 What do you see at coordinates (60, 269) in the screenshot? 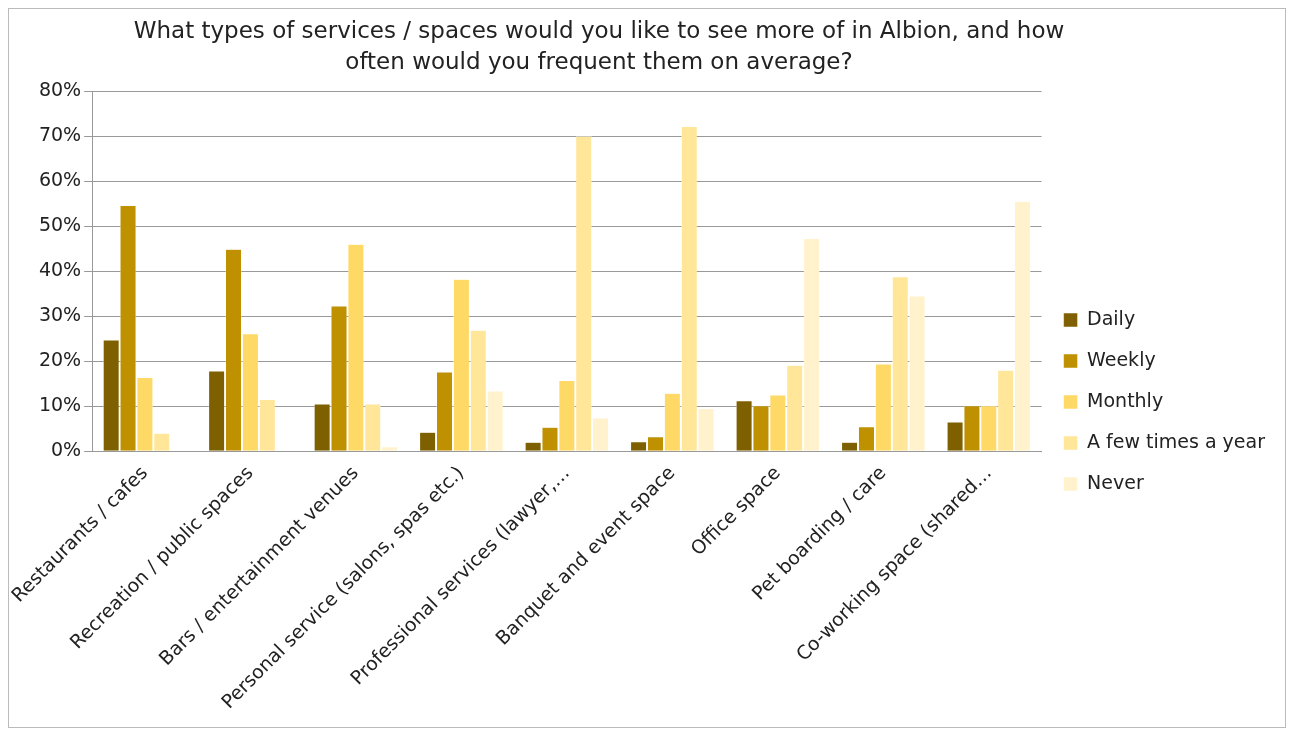
I see `y-tick-label: 40%` at bounding box center [60, 269].